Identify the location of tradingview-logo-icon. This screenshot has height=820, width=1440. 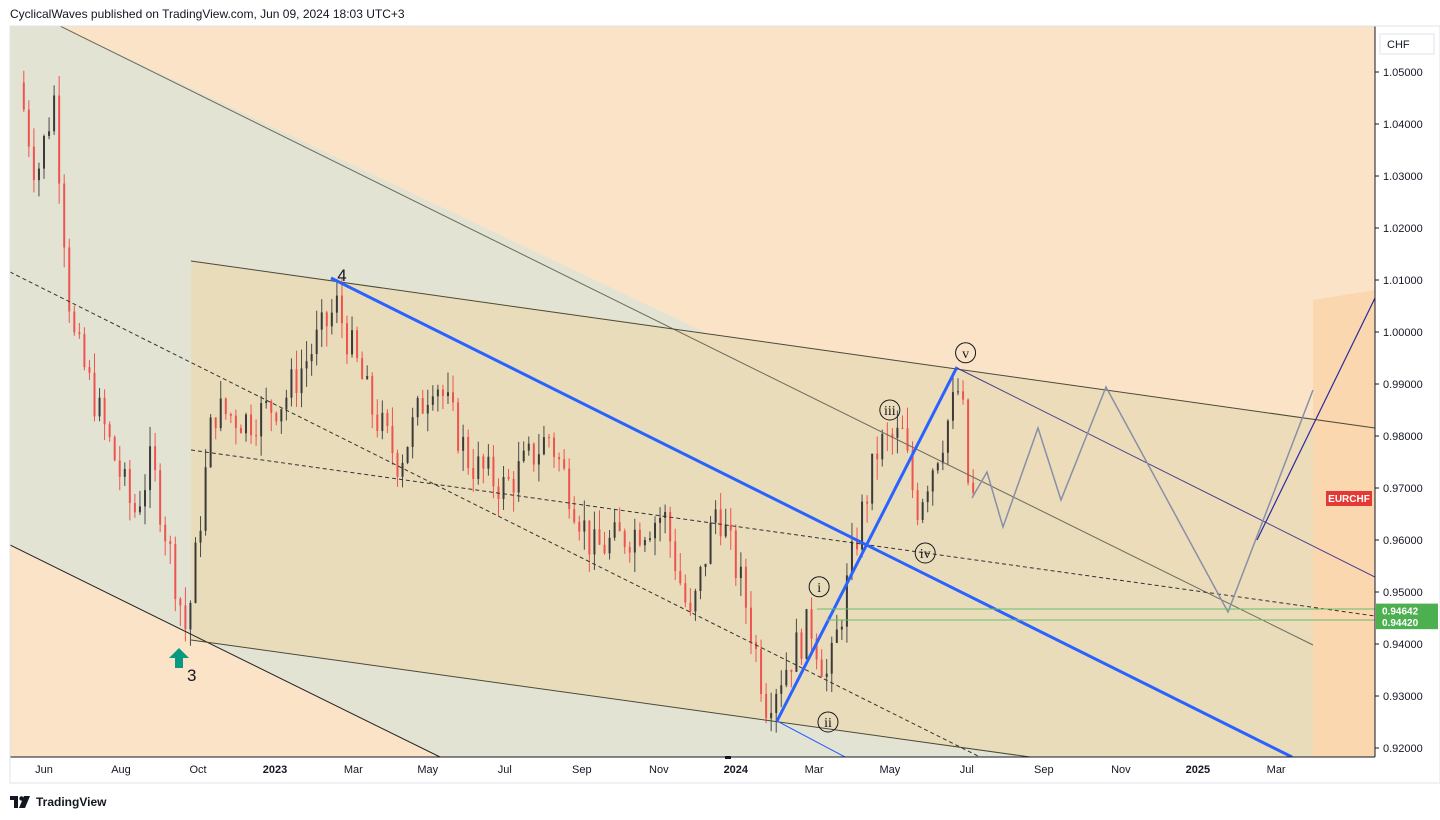
(20, 802).